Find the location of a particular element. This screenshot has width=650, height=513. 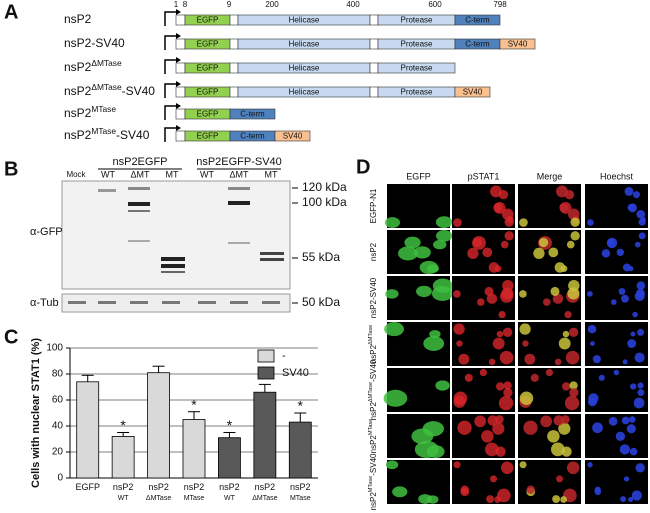

label: EGFP-N1 is located at coordinates (373, 205).